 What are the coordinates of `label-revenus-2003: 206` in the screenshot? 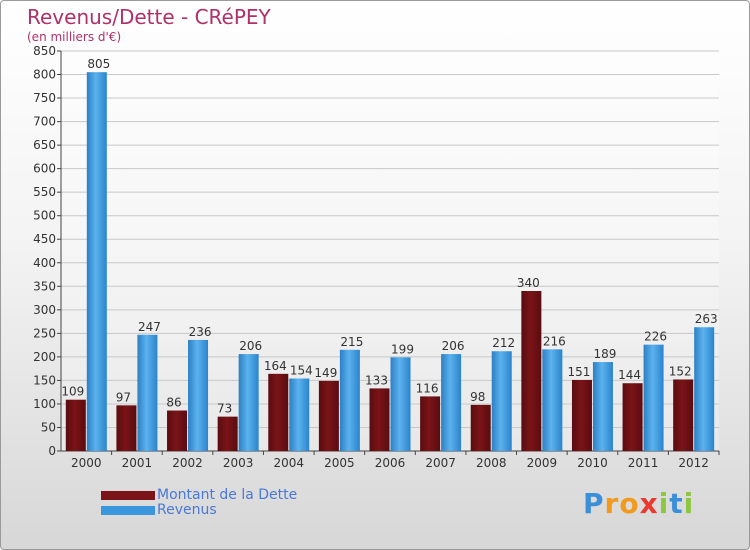 It's located at (250, 346).